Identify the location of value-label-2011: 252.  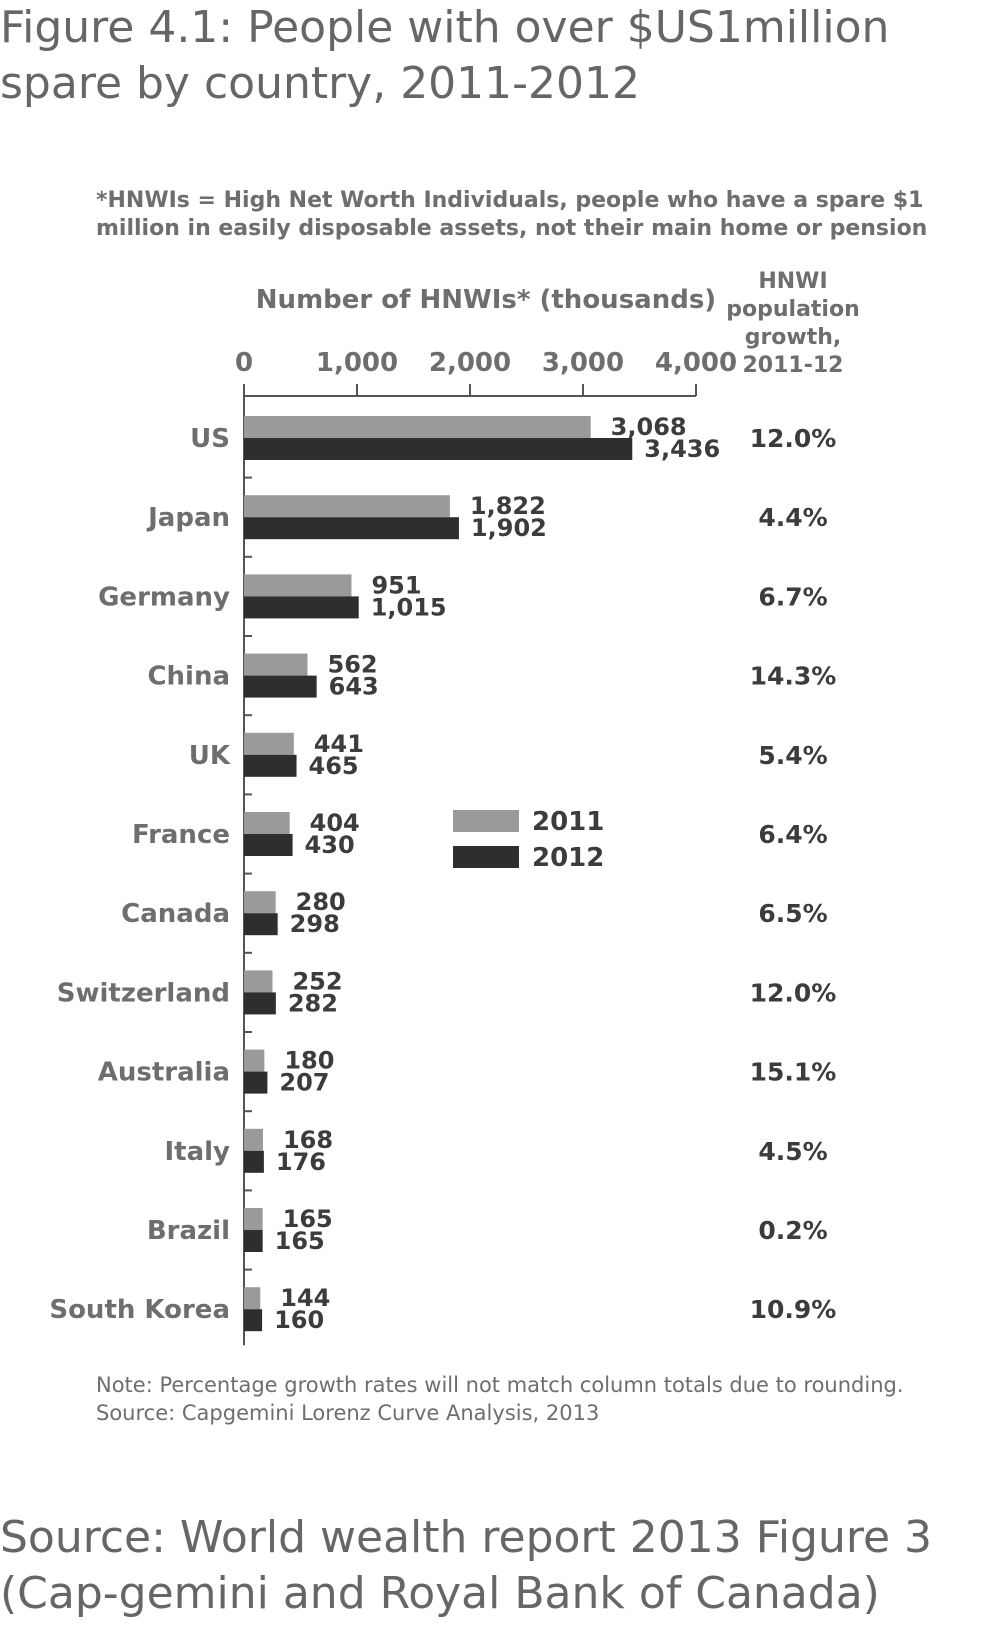
(317, 981).